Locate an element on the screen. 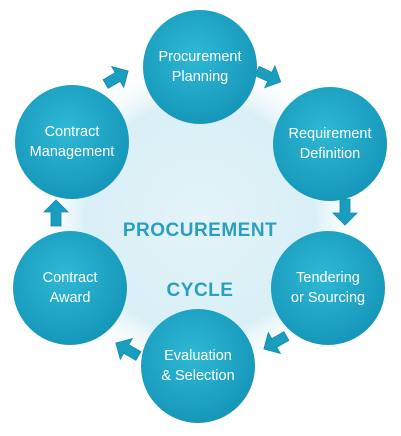  center-title-line-1: PROCUREMENT is located at coordinates (200, 230).